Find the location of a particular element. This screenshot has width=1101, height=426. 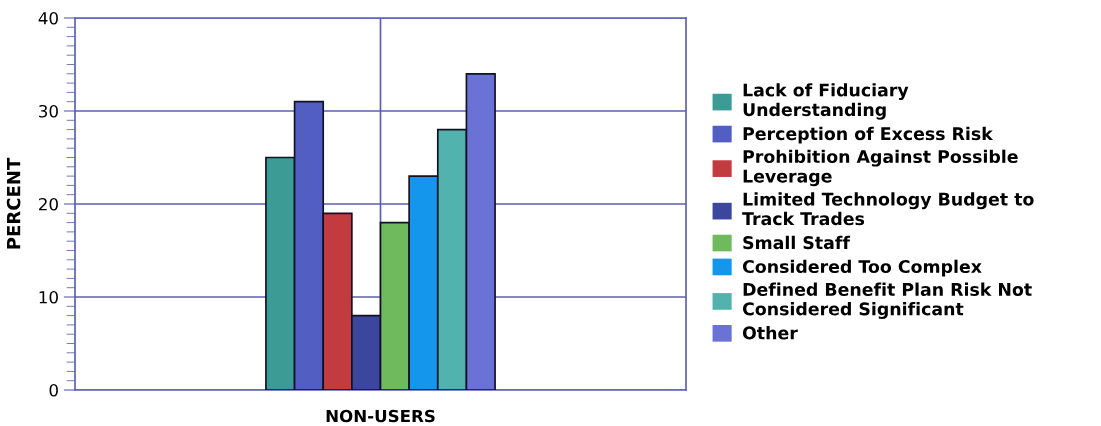

legend-label: Defined Benefit Plan Risk Not Considered Significant is located at coordinates (887, 300).